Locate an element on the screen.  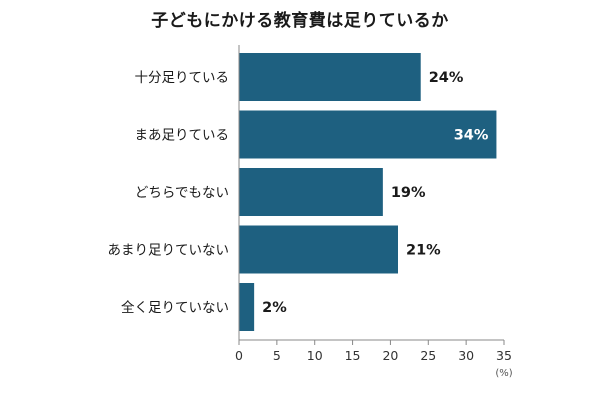
category-label: あまり足りていない is located at coordinates (169, 251).